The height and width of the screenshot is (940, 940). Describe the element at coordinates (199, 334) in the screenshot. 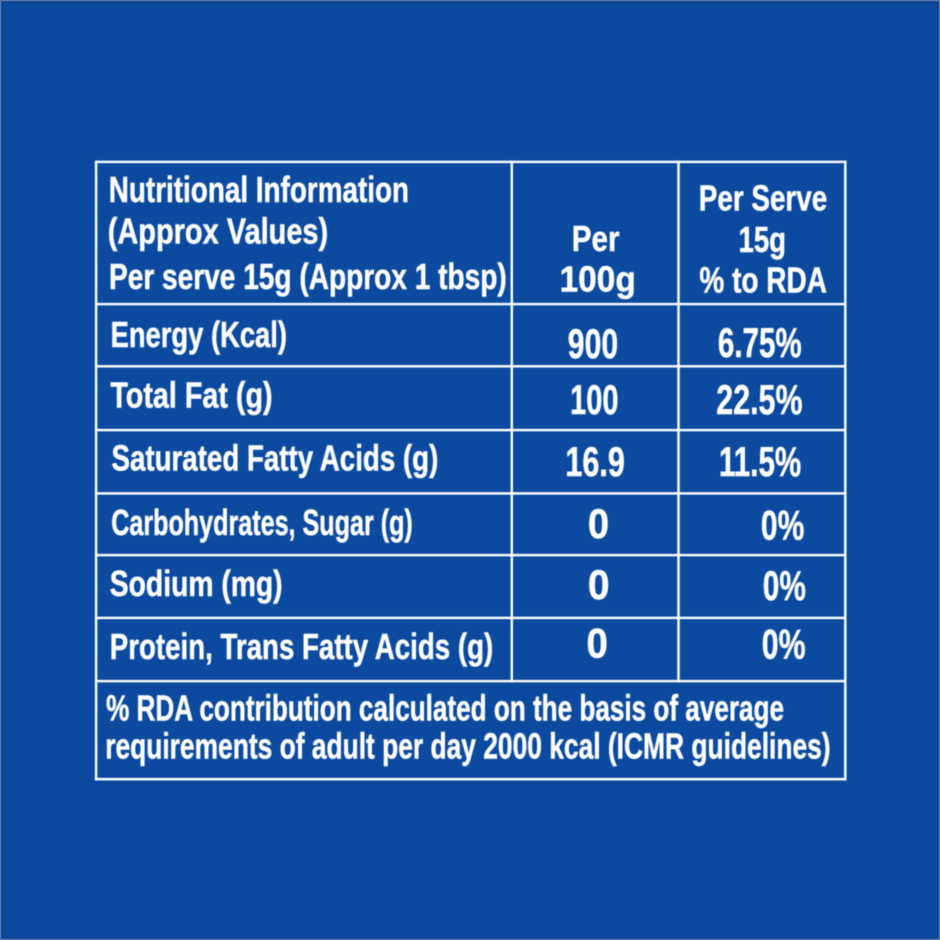

I see `svg-text: Energy (Kcal)` at that location.